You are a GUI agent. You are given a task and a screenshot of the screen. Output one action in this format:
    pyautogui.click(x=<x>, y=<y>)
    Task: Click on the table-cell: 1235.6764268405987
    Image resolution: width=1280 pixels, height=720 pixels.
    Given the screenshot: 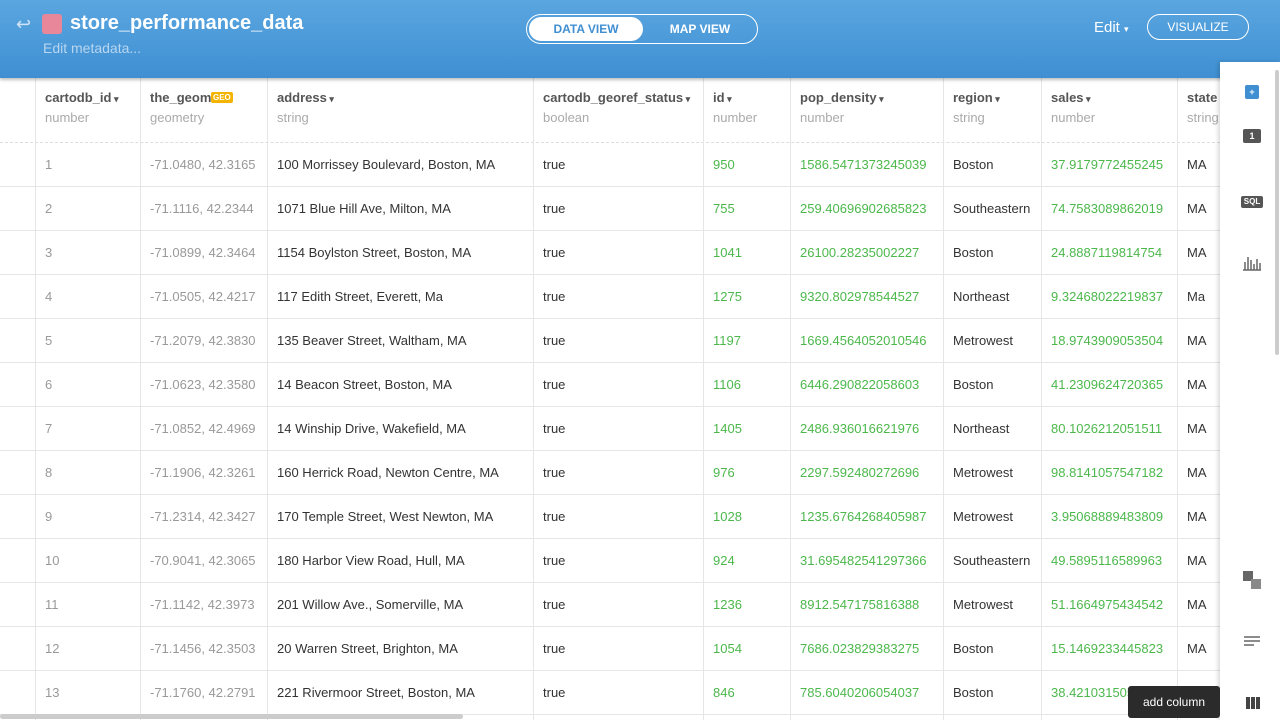 What is the action you would take?
    pyautogui.click(x=863, y=516)
    